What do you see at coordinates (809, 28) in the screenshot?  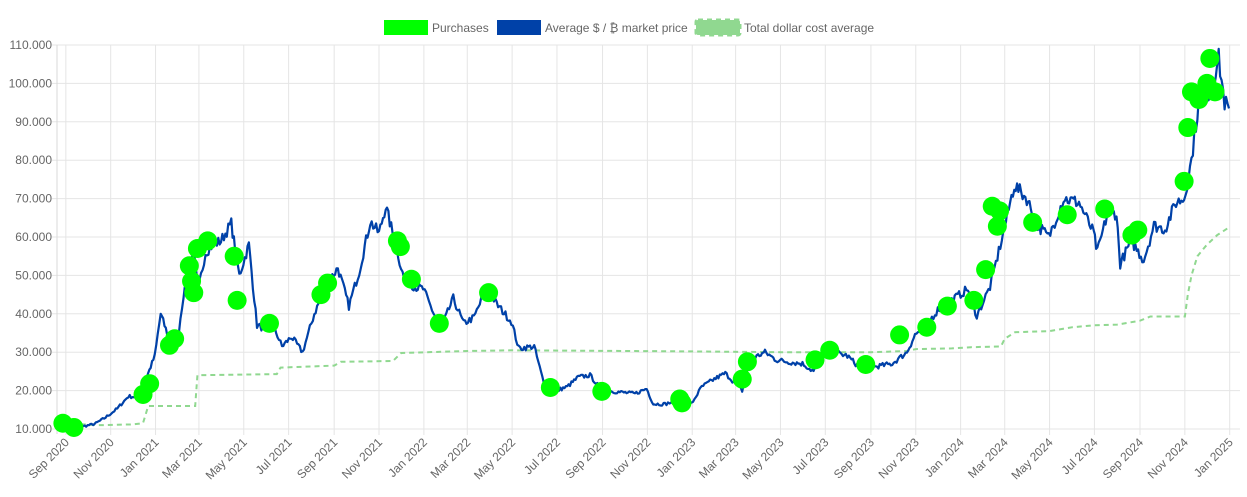 I see `legend-label: Total dollar cost average` at bounding box center [809, 28].